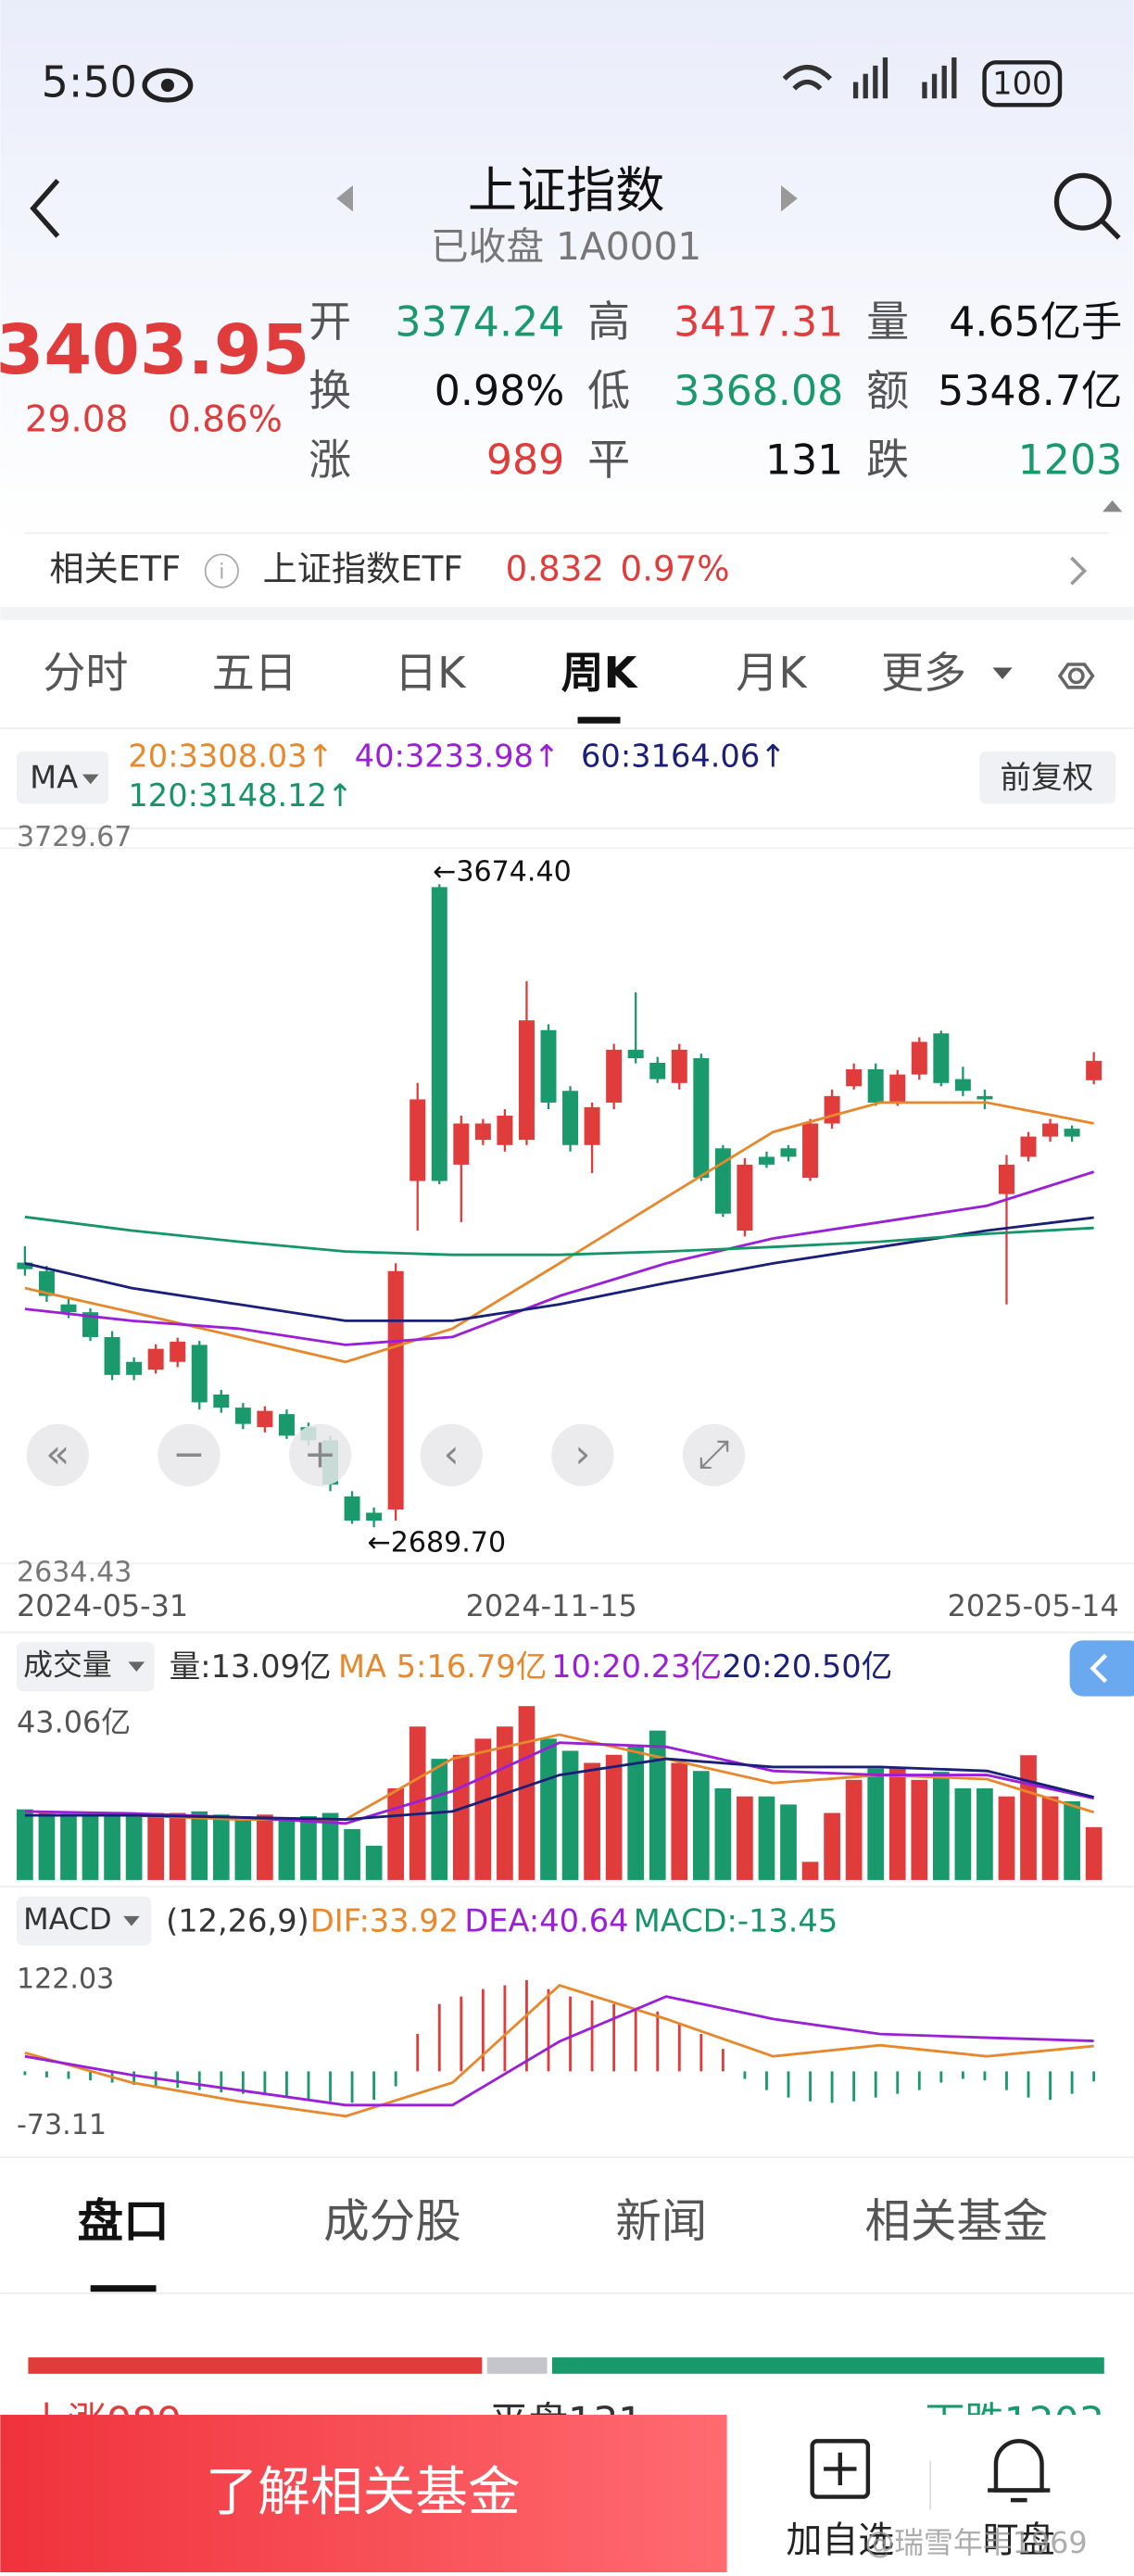 Image resolution: width=1134 pixels, height=2576 pixels. I want to click on field-value: 4.65亿手, so click(1035, 323).